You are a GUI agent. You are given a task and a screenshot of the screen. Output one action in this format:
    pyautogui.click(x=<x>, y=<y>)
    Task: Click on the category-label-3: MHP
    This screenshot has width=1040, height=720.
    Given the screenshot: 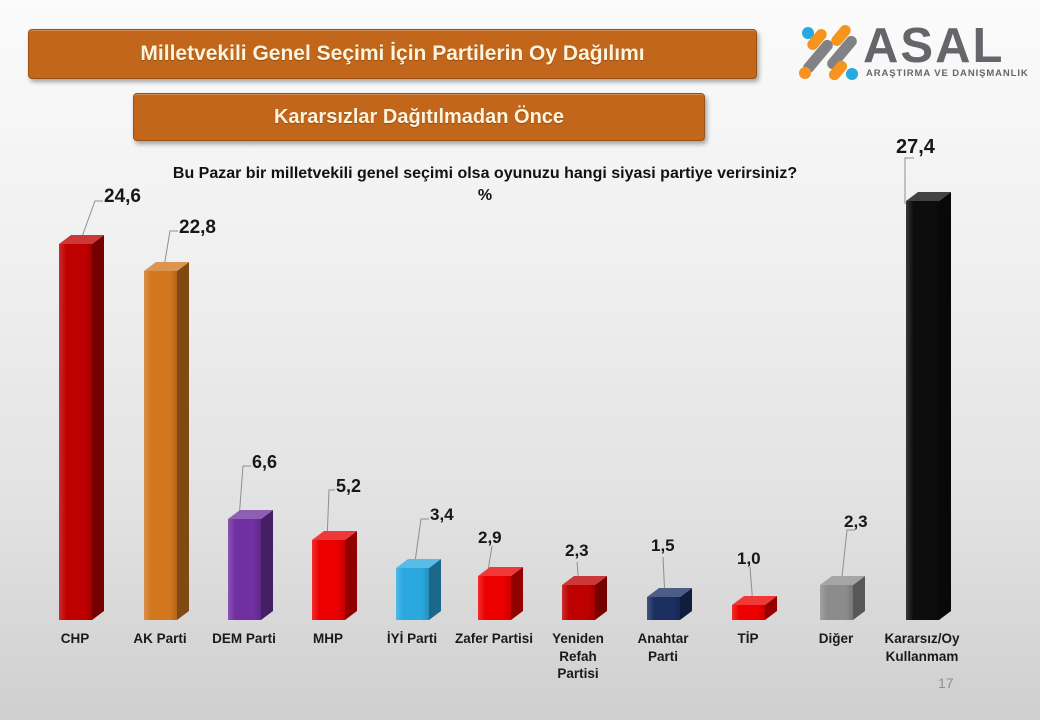 What is the action you would take?
    pyautogui.click(x=328, y=638)
    